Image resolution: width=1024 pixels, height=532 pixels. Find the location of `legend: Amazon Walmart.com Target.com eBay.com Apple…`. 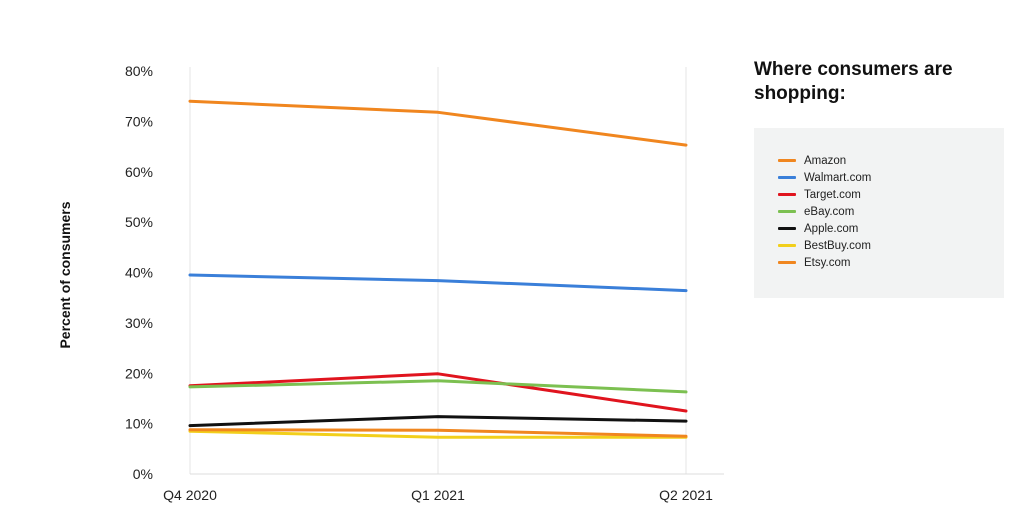

legend: Amazon Walmart.com Target.com eBay.com Apple… is located at coordinates (879, 213).